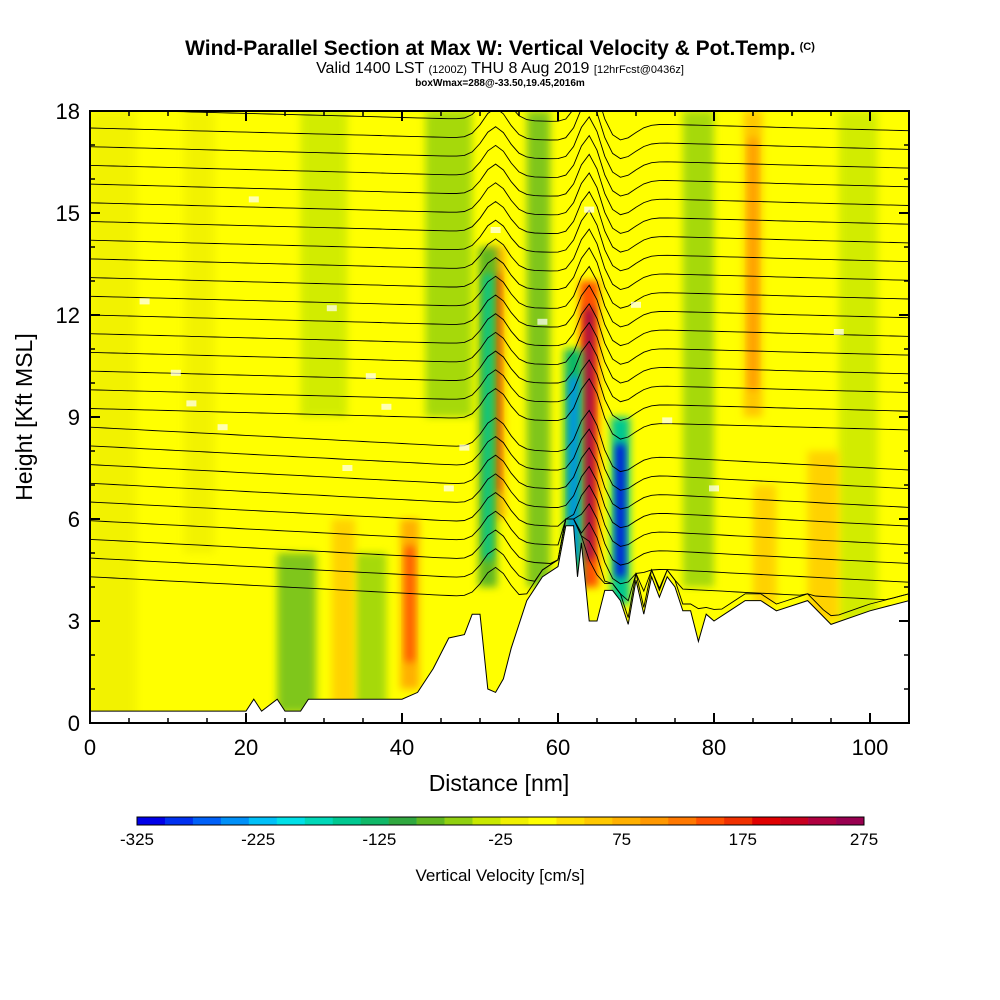 The width and height of the screenshot is (1000, 1000). I want to click on y-tick-label: 3, so click(74, 621).